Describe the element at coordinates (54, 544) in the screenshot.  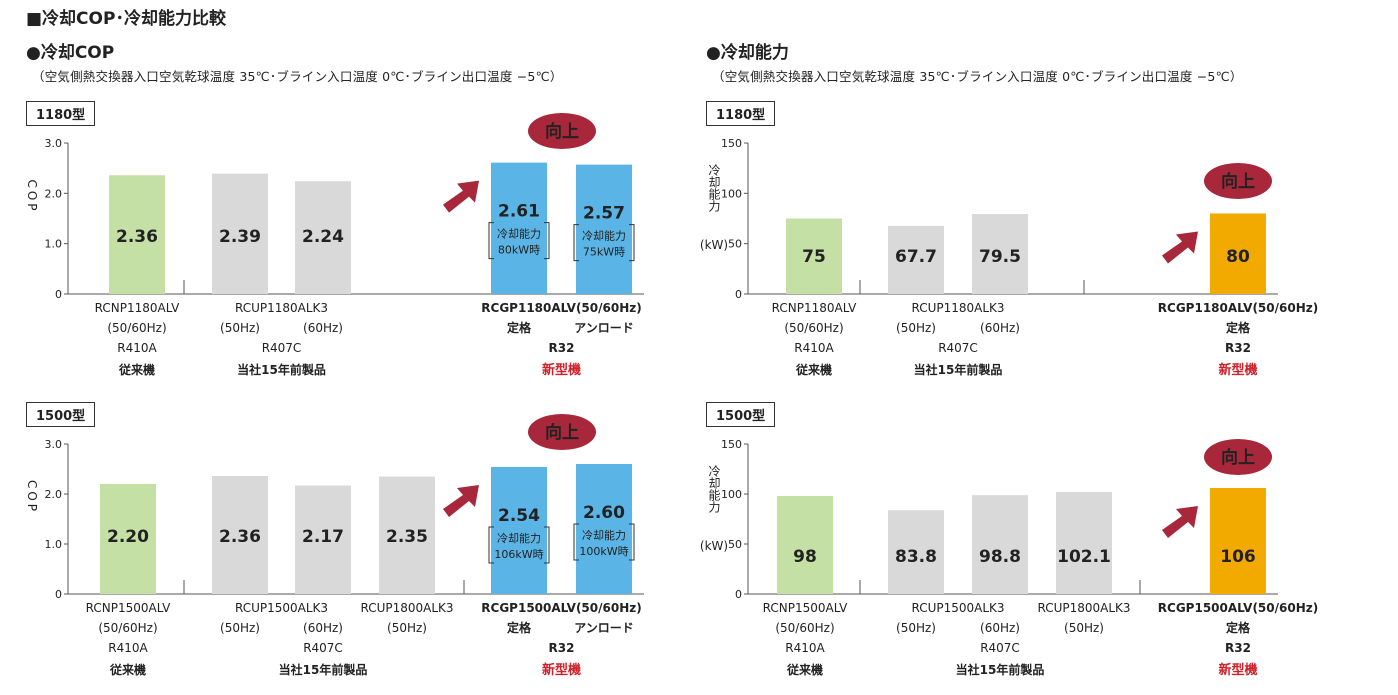
I see `y-tick-label: 1.0` at that location.